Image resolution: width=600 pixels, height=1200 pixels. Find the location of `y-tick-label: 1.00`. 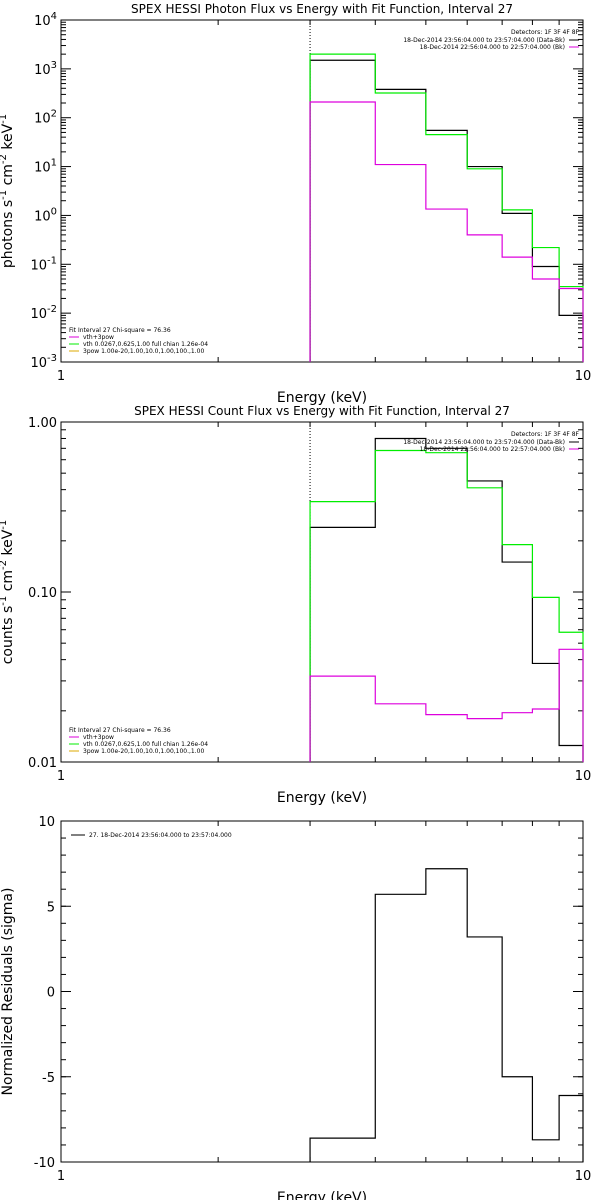

y-tick-label: 1.00 is located at coordinates (42, 423).